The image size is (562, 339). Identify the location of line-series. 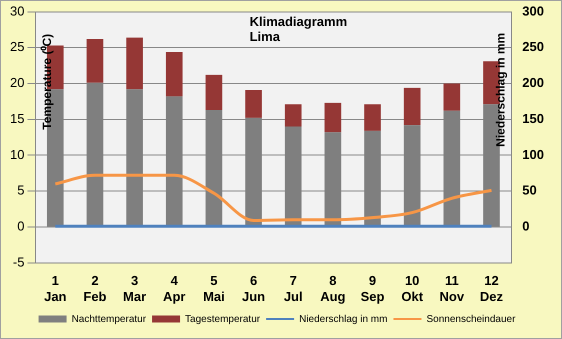
(273, 198).